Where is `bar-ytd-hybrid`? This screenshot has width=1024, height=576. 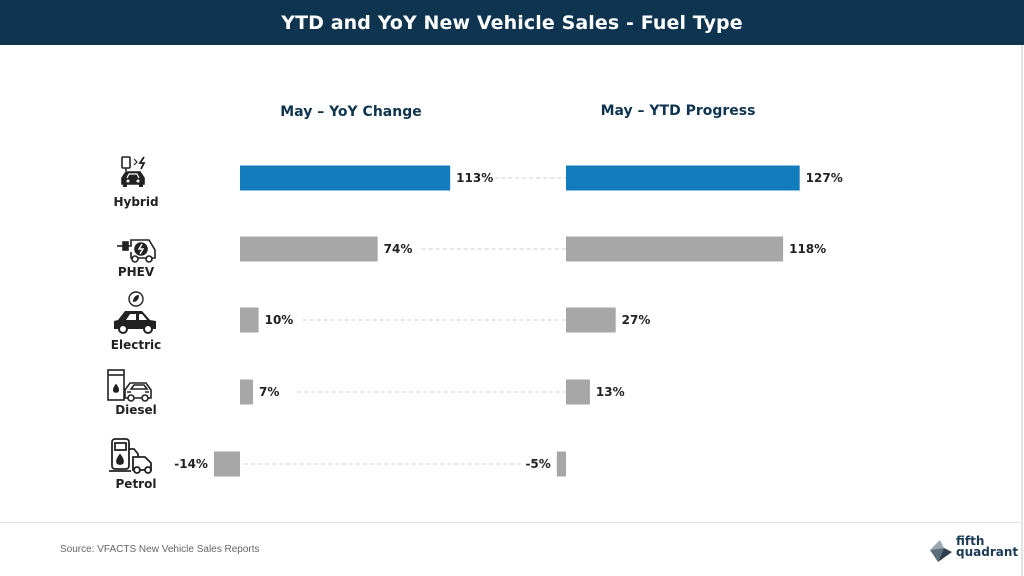
bar-ytd-hybrid is located at coordinates (683, 178).